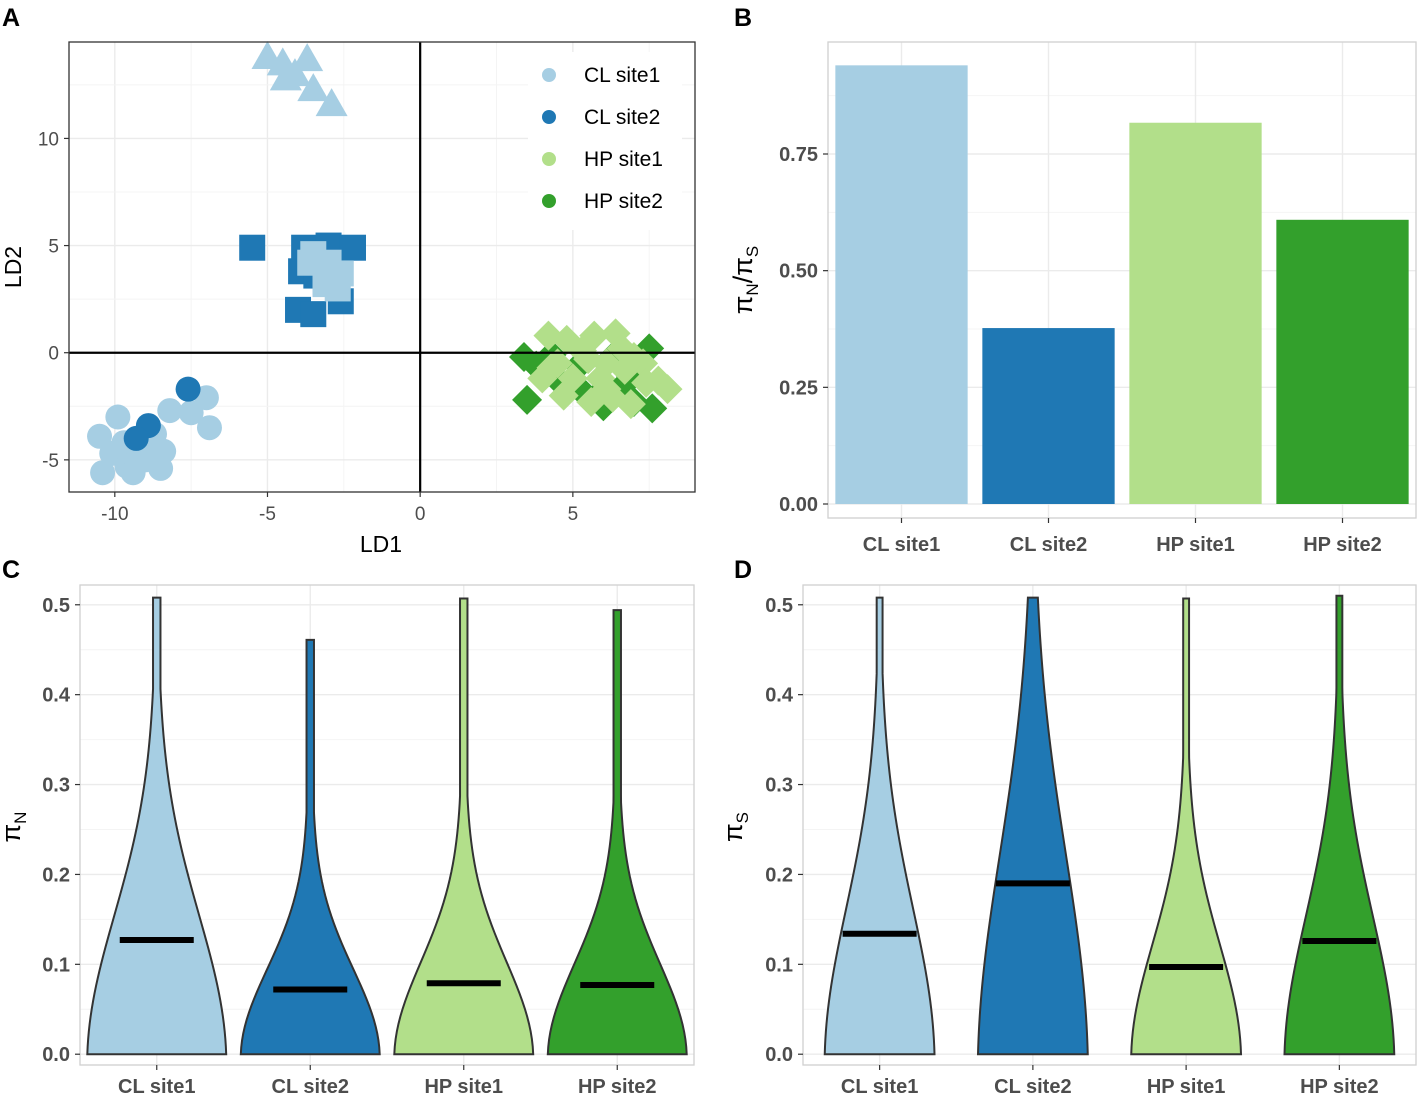 This screenshot has height=1095, width=1418. Describe the element at coordinates (1342, 362) in the screenshot. I see `bar-hp-site2` at that location.